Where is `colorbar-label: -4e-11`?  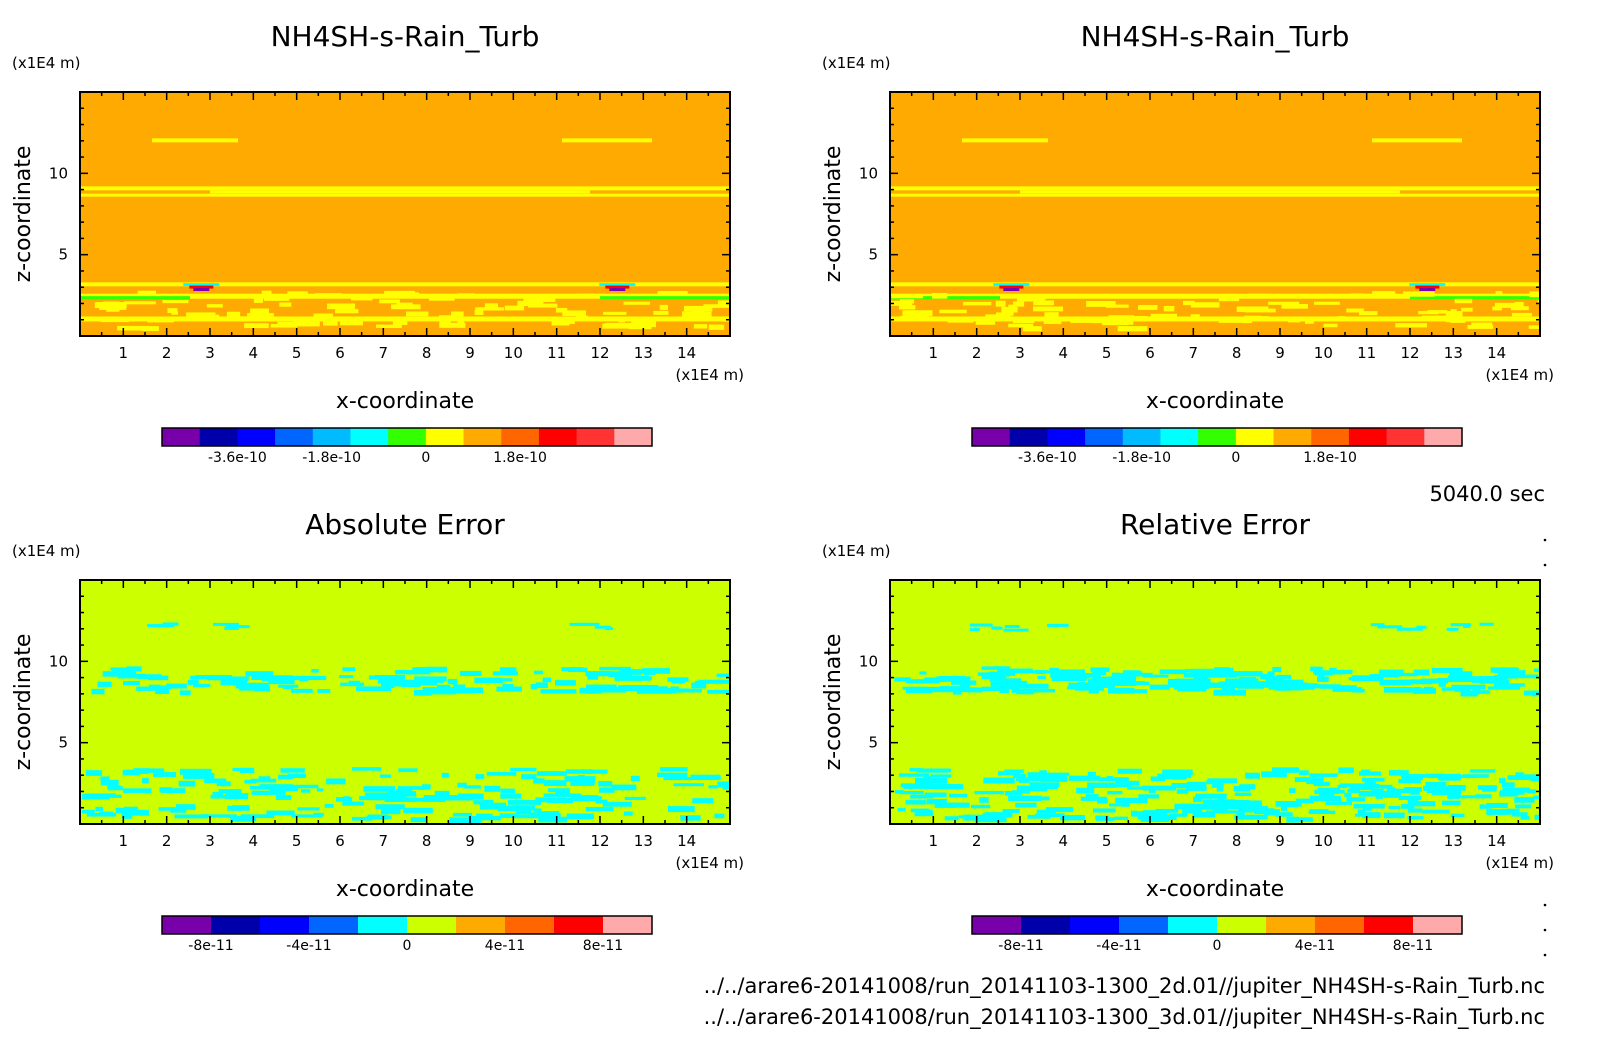 colorbar-label: -4e-11 is located at coordinates (308, 946).